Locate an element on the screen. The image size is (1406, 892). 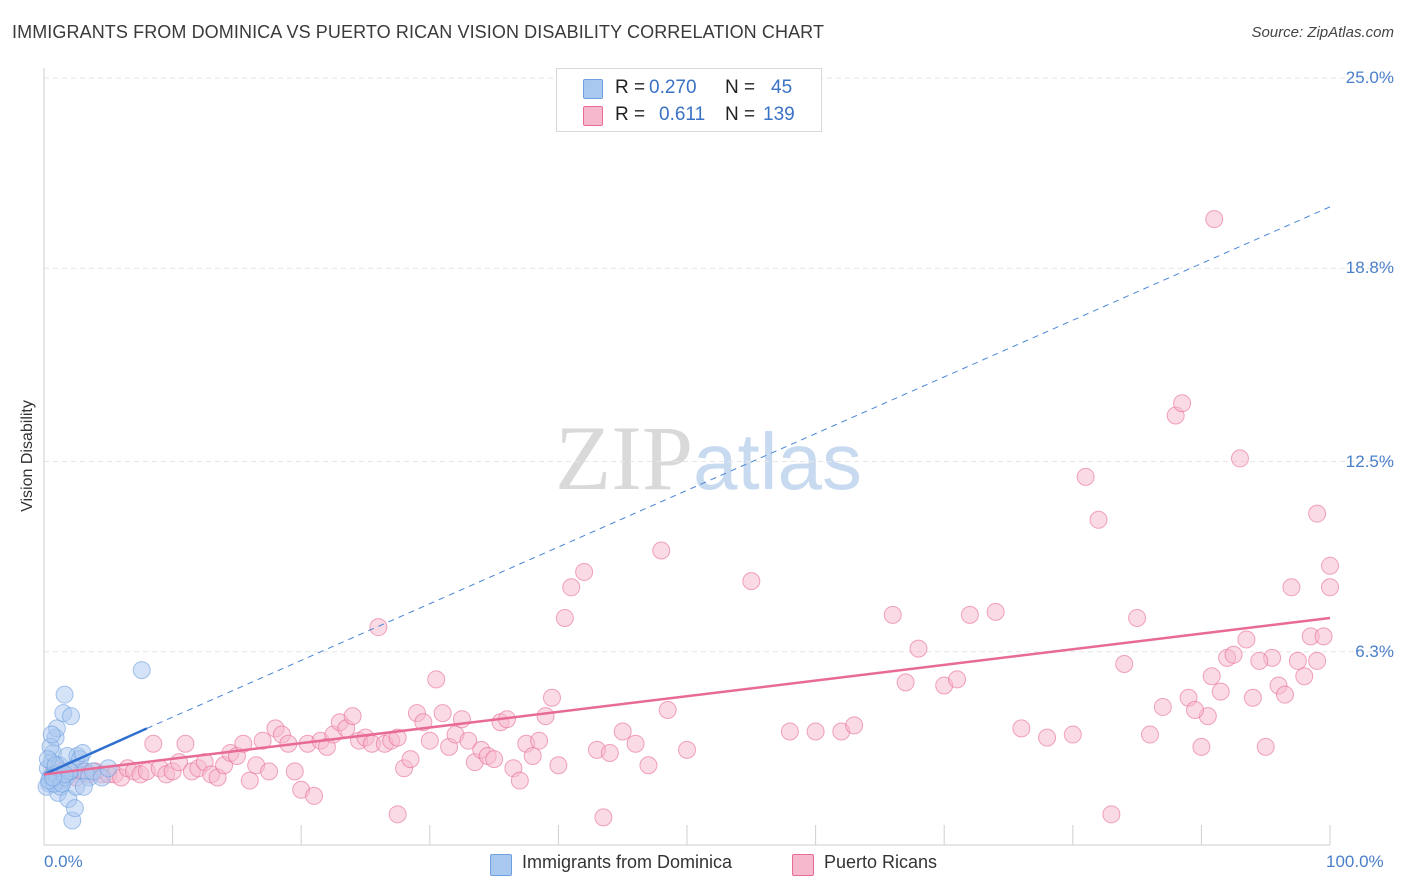
x-tick-label-max: 100.0% is located at coordinates (1355, 861).